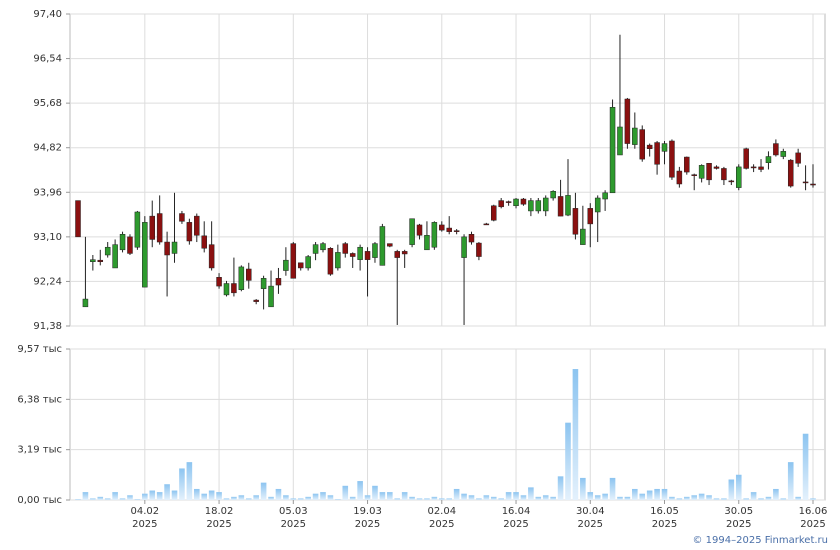  Describe the element at coordinates (47, 148) in the screenshot. I see `y-tick-label: 94,82` at that location.